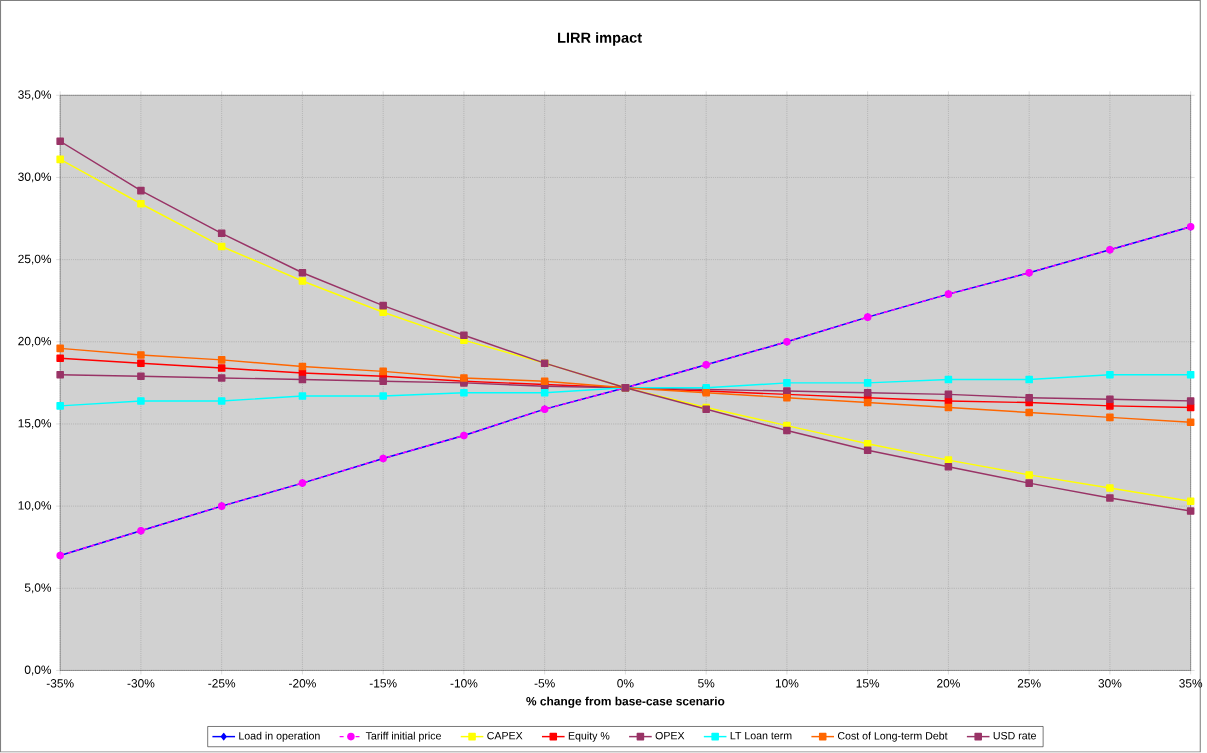 The image size is (1207, 753). What do you see at coordinates (600, 39) in the screenshot?
I see `chart-title: LIRR impact` at bounding box center [600, 39].